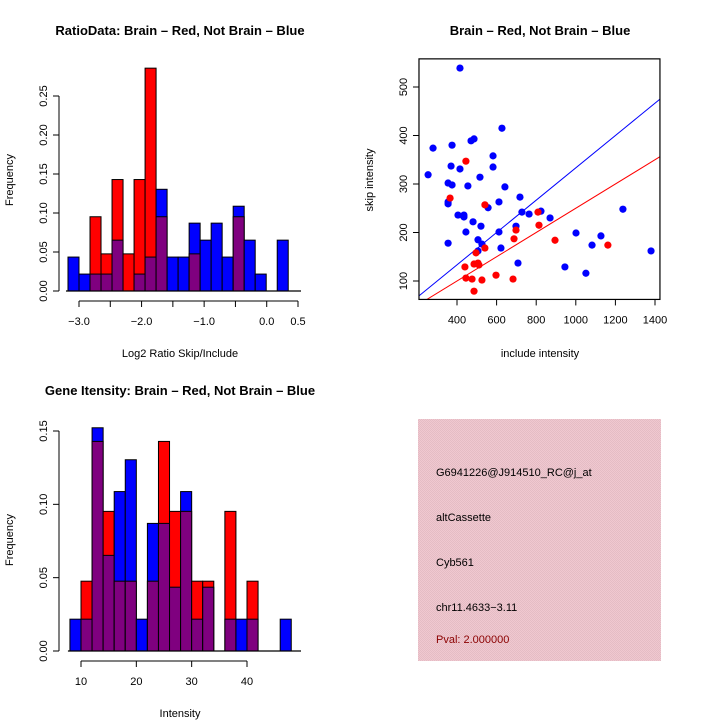  Describe the element at coordinates (404, 232) in the screenshot. I see `y-tick-label: 200` at that location.